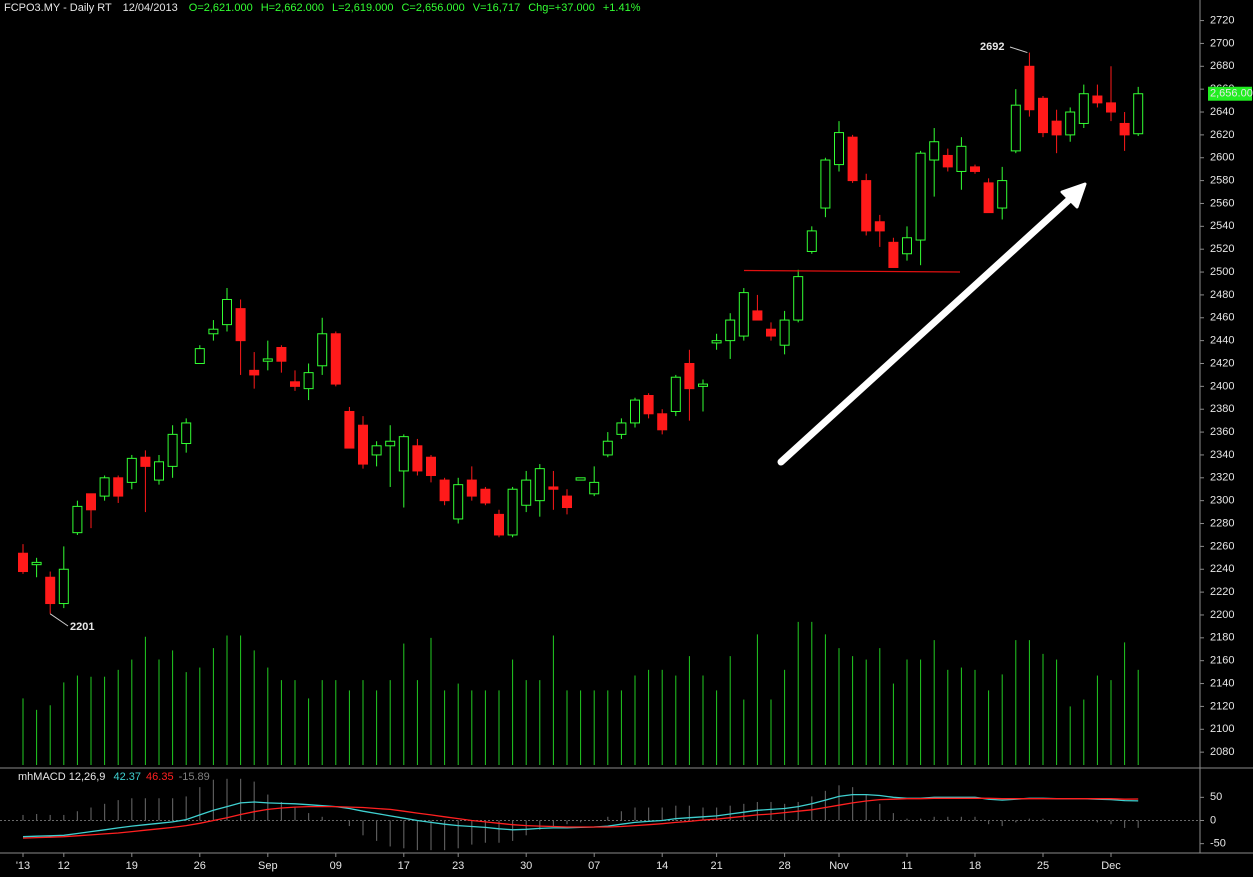 The height and width of the screenshot is (877, 1253). I want to click on y-tick-label: 2200, so click(1222, 615).